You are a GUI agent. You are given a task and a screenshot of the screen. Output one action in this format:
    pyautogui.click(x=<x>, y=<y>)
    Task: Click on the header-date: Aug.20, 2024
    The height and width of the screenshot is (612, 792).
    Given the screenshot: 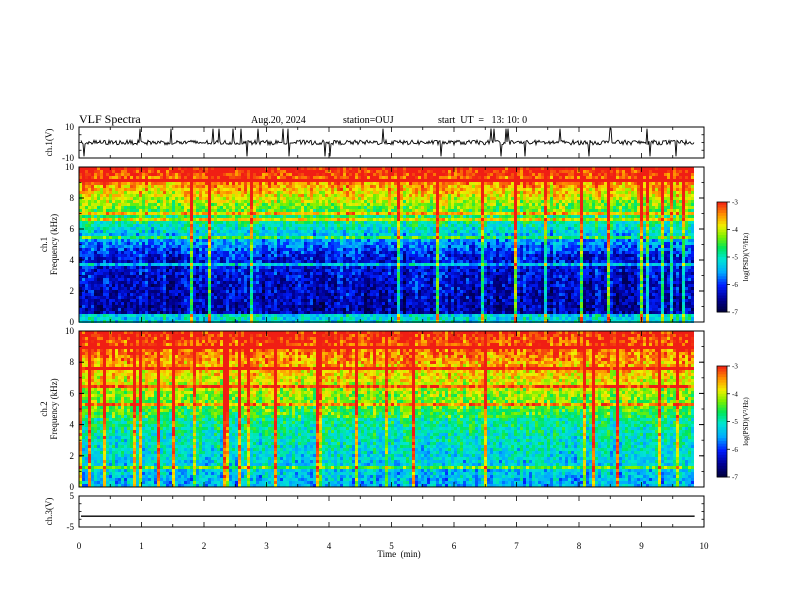 What is the action you would take?
    pyautogui.click(x=278, y=120)
    